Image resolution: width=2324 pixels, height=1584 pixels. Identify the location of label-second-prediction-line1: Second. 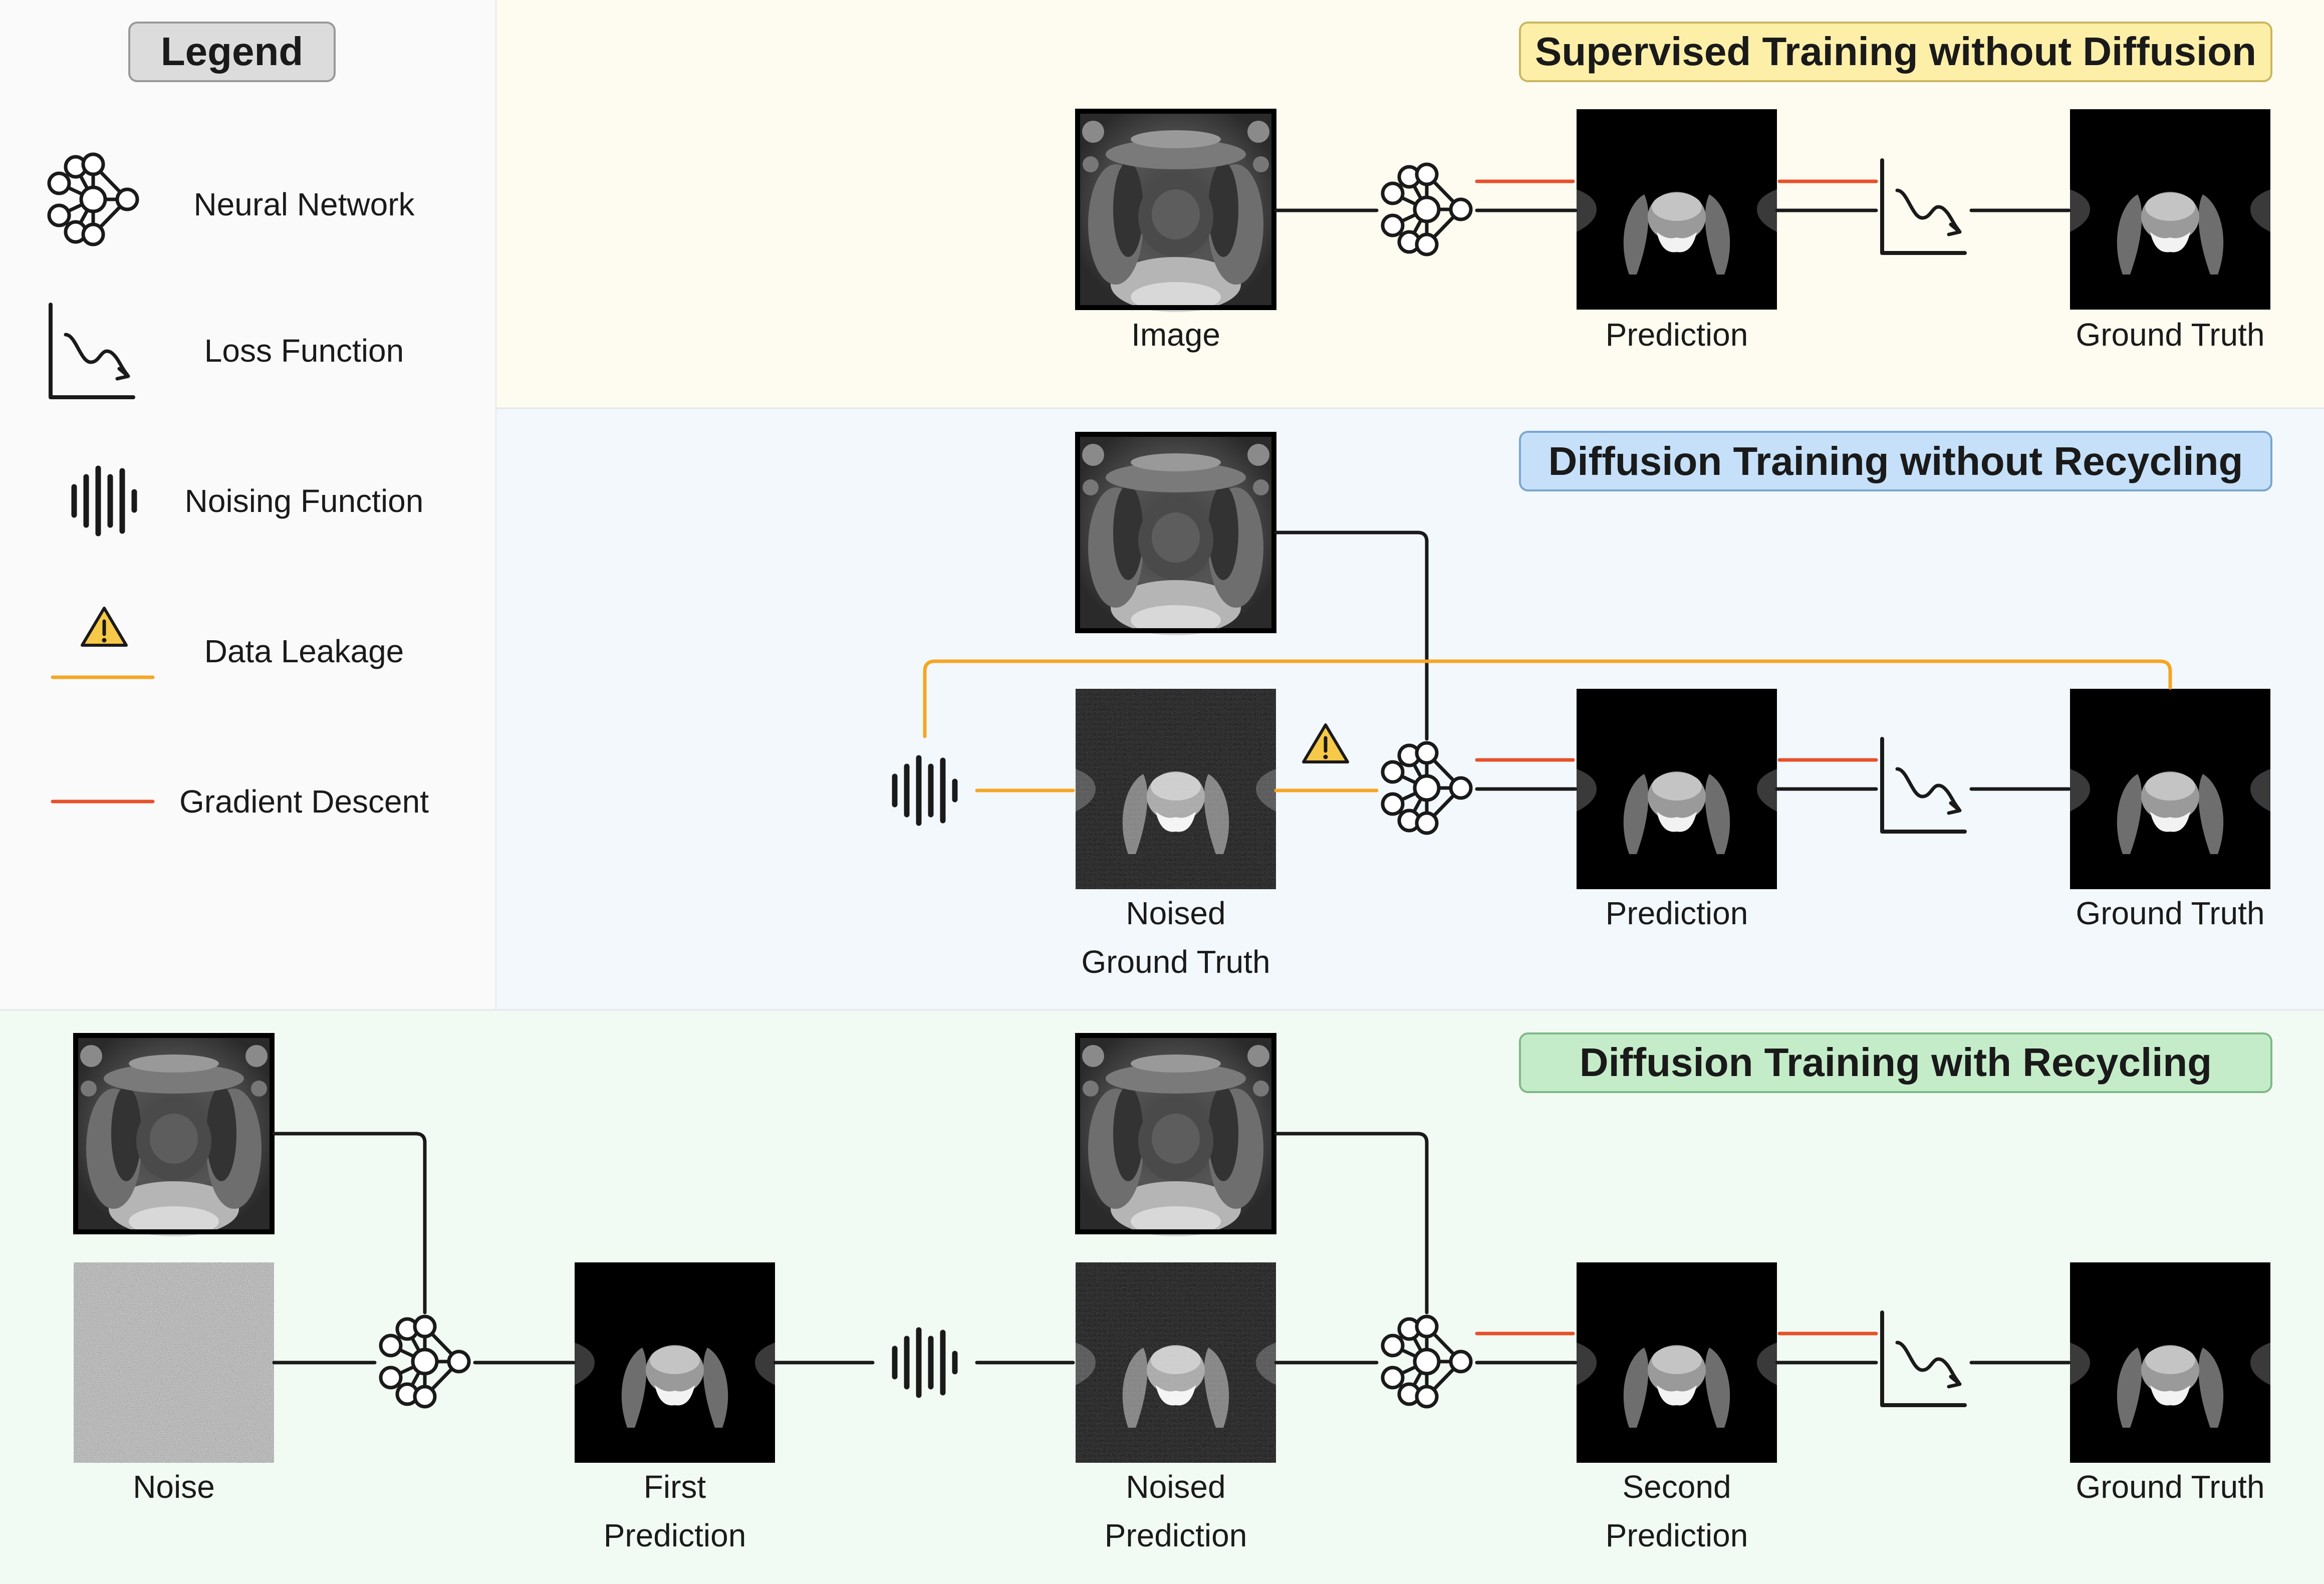
(1676, 1487).